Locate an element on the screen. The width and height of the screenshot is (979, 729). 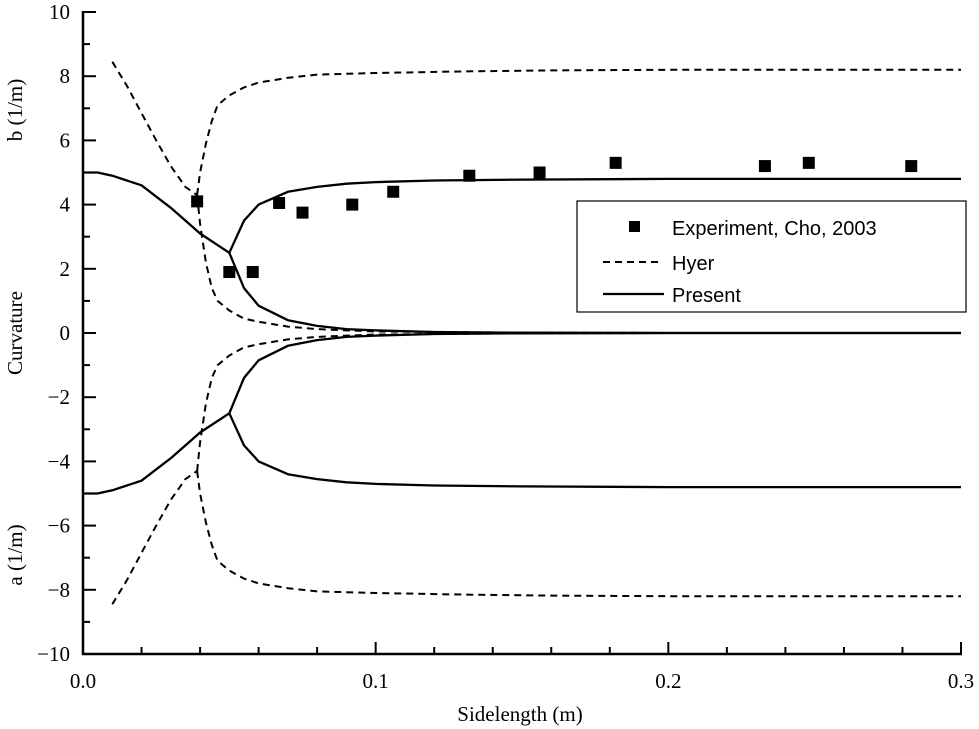
y-axis-title-bottom: a (1/m) is located at coordinates (15, 554).